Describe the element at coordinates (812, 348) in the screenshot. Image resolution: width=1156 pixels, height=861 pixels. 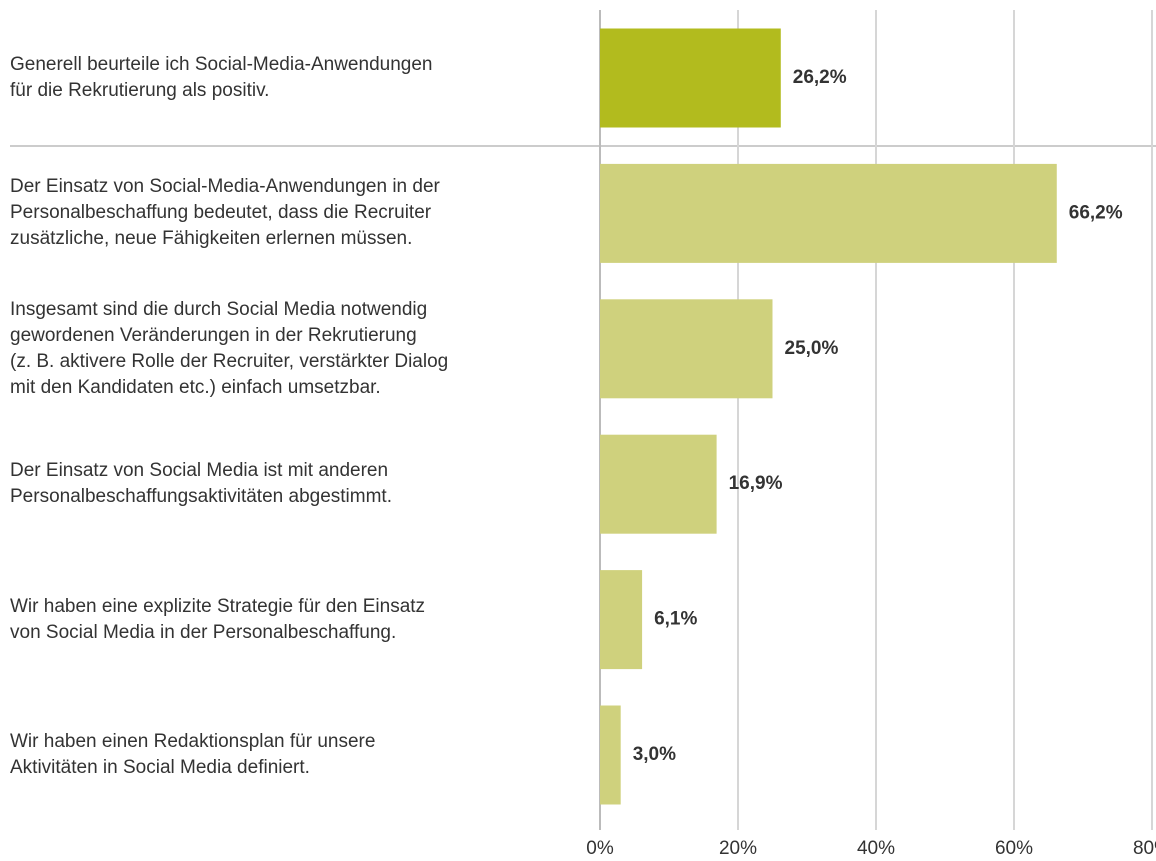
I see `value-label: 25,0%` at that location.